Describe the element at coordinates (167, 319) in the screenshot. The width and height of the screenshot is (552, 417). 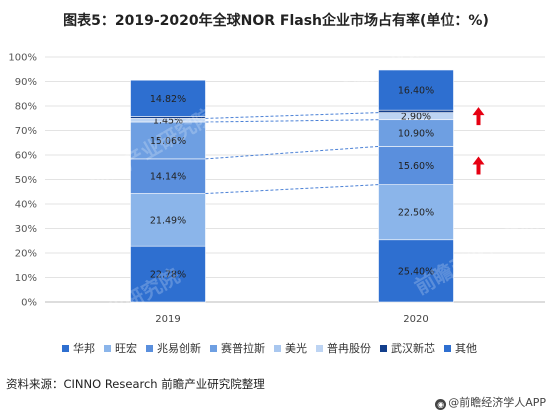
I see `x-tick-label: 2019` at that location.